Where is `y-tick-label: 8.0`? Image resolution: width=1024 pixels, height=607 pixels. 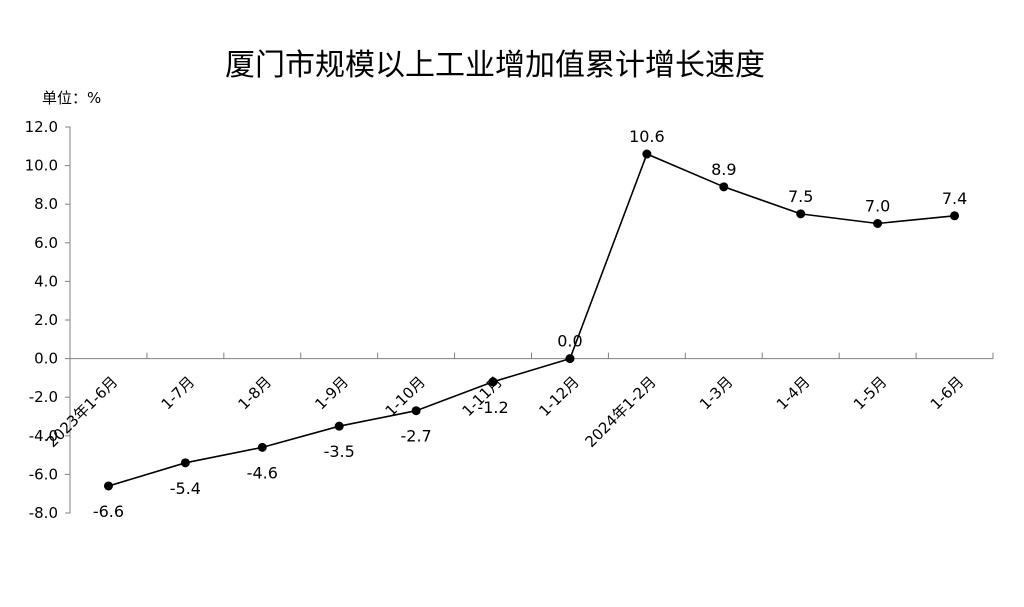
y-tick-label: 8.0 is located at coordinates (46, 204).